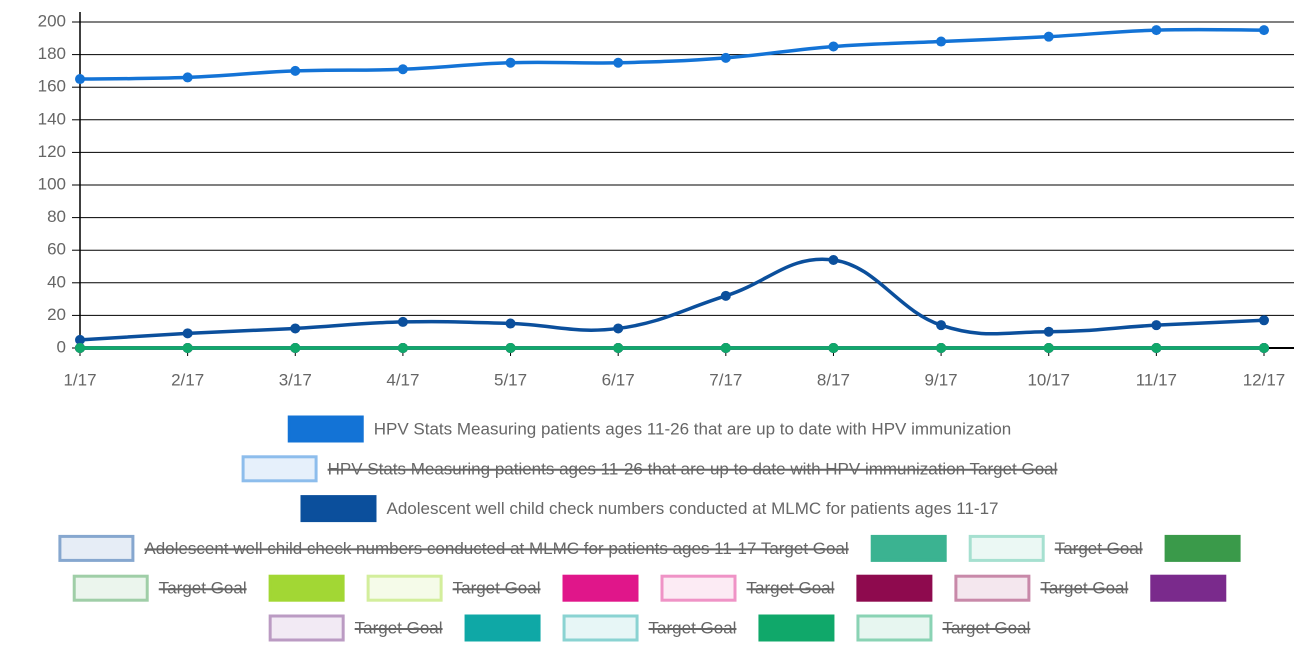 Image resolution: width=1299 pixels, height=645 pixels. Describe the element at coordinates (833, 379) in the screenshot. I see `x-tick-label: 8/17` at that location.